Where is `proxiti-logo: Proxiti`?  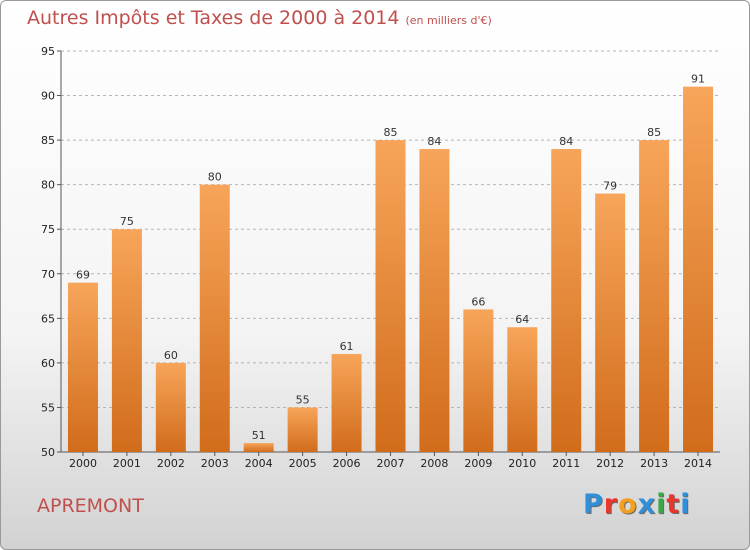 proxiti-logo: Proxiti is located at coordinates (637, 504).